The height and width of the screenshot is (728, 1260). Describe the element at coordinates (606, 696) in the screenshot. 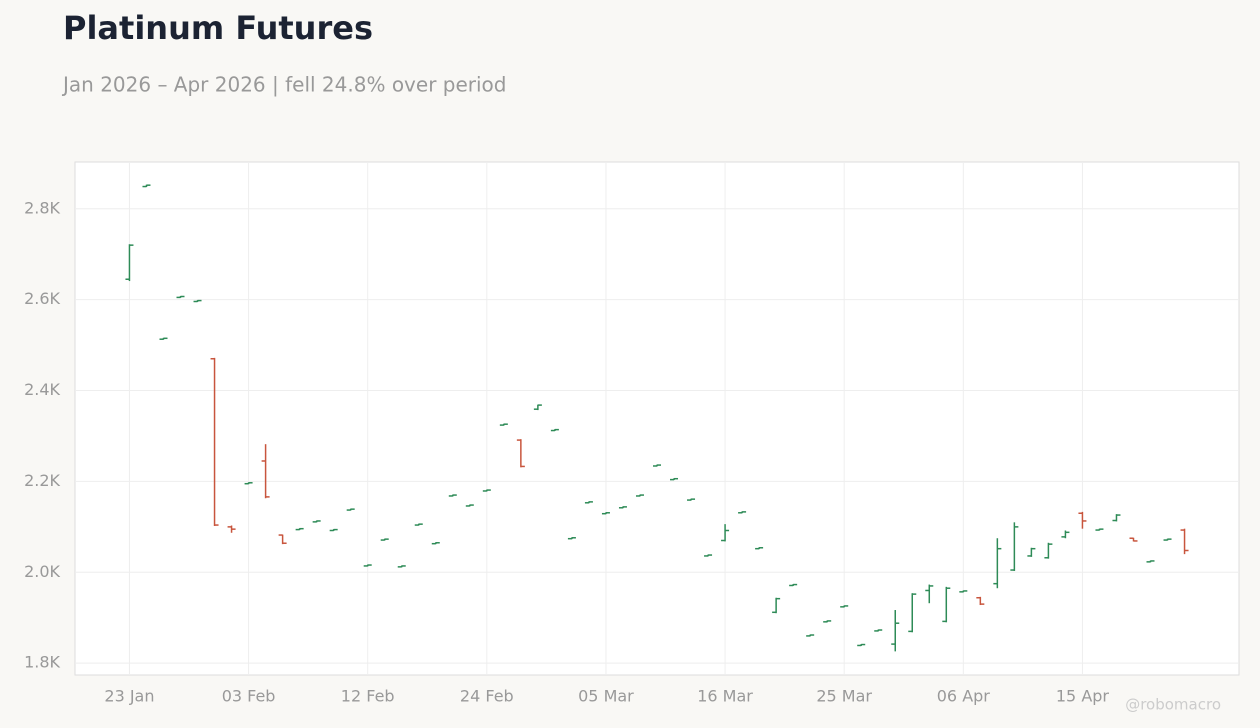

I see `x-tick-label: 05 Mar` at that location.